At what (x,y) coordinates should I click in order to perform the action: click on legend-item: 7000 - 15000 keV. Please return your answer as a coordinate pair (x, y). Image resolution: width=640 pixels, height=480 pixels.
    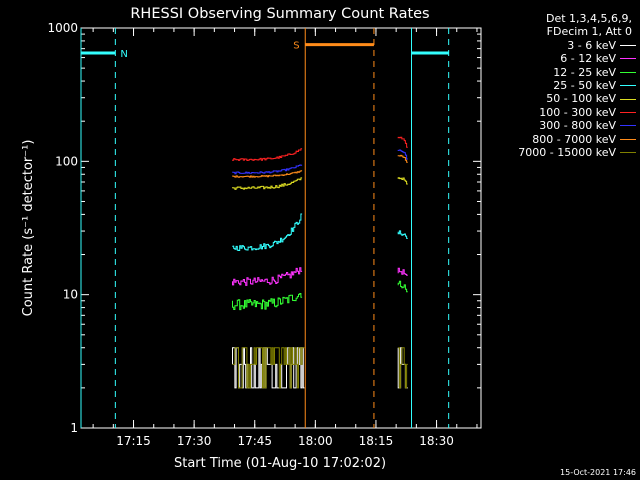
    Looking at the image, I should click on (560, 152).